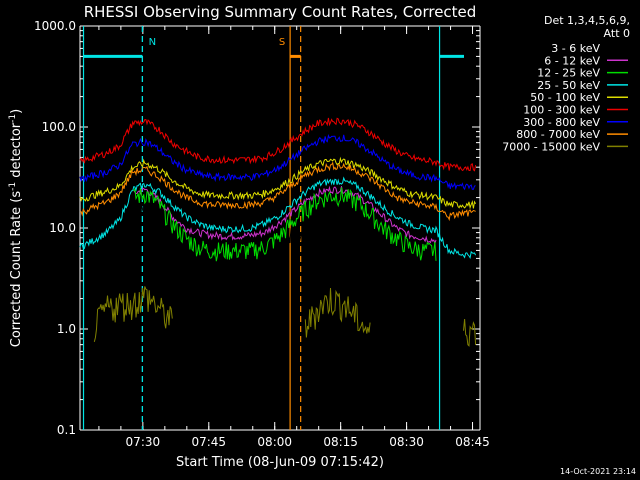  Describe the element at coordinates (16, 228) in the screenshot. I see `y-axis-label: Corrected Count Rate (s-1 detector-1)` at that location.